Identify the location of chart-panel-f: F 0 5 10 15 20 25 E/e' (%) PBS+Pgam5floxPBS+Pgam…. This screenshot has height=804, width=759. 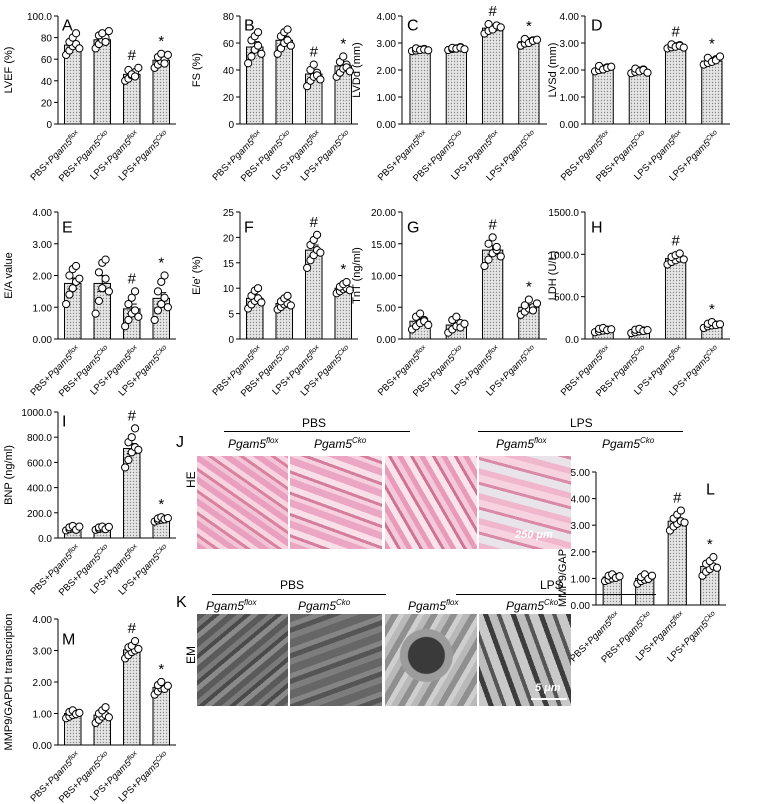
(274, 303).